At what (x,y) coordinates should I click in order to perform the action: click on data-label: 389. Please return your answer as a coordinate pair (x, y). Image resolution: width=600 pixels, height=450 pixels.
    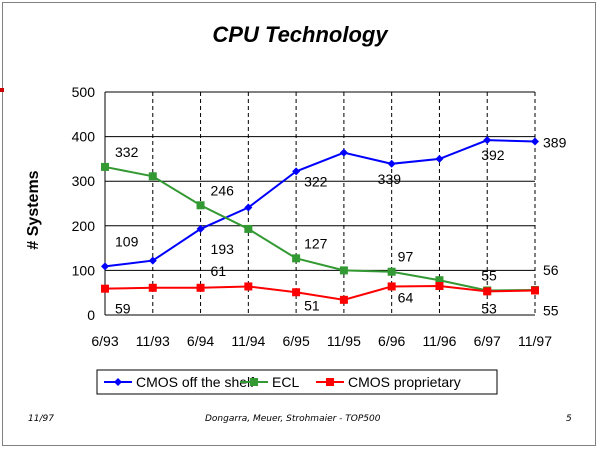
    Looking at the image, I should click on (555, 143).